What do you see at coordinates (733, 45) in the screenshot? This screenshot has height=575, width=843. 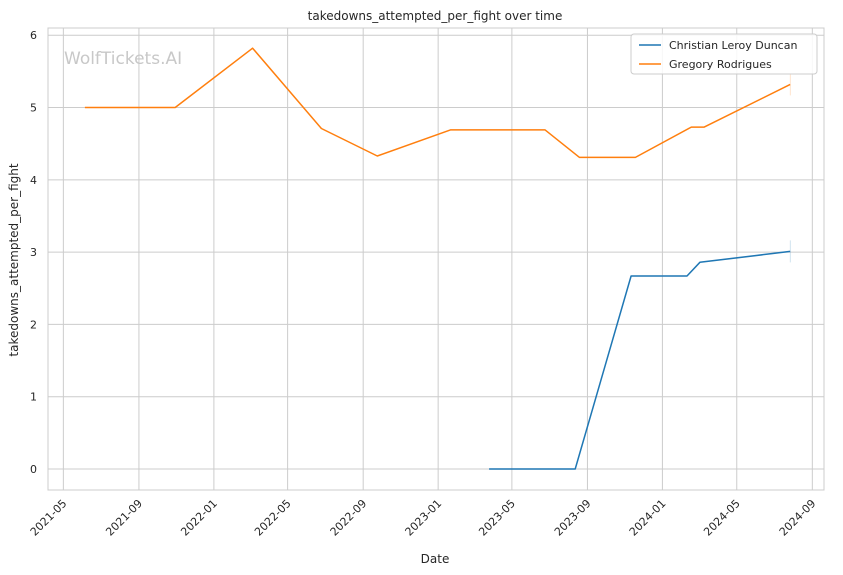 I see `legend-label-1: Christian Leroy Duncan` at bounding box center [733, 45].